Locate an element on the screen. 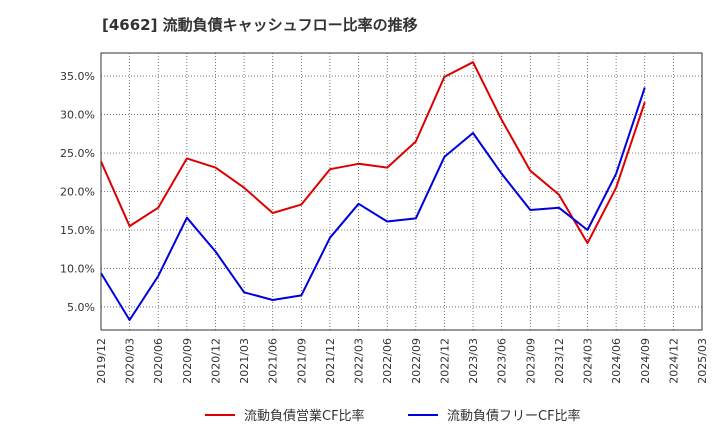 Image resolution: width=720 pixels, height=440 pixels. y-tick-label: 10.0% is located at coordinates (77, 268).